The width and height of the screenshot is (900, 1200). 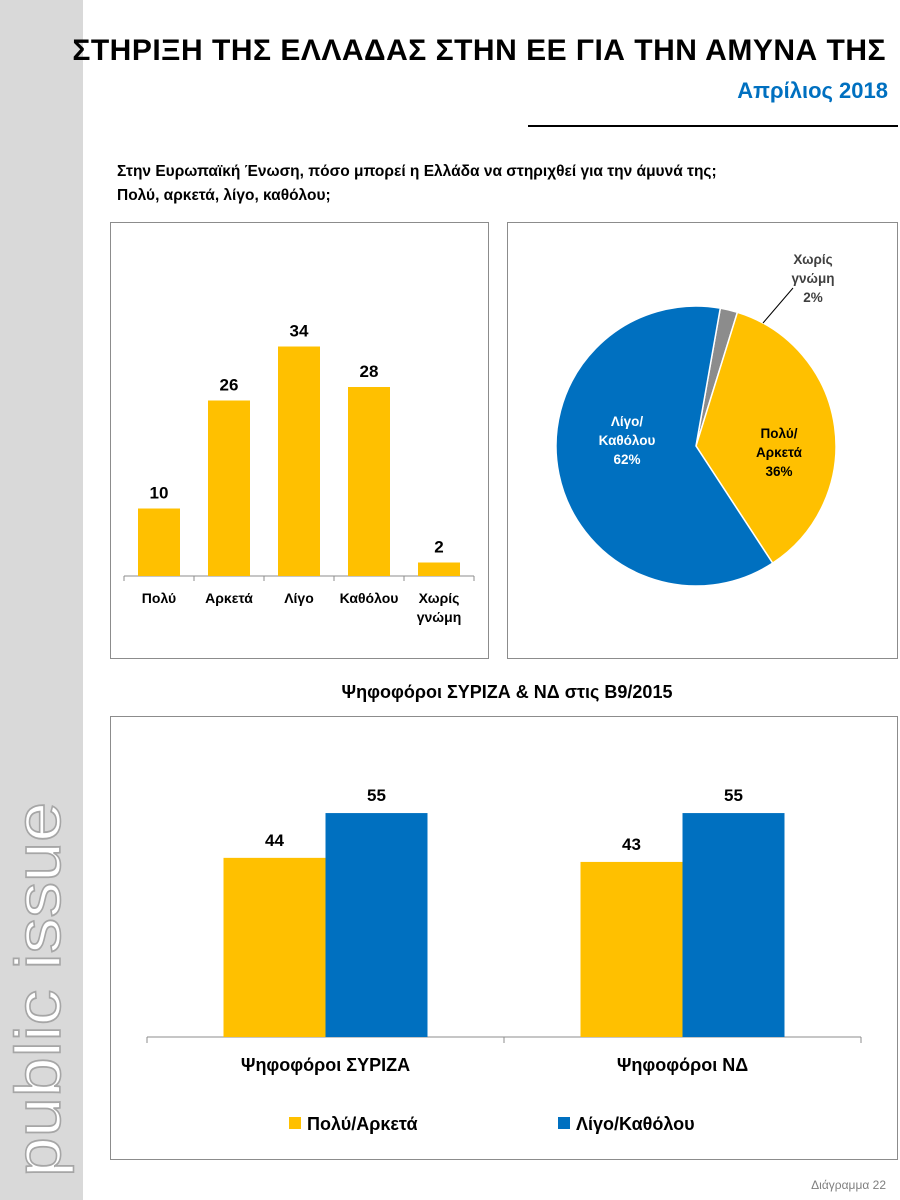 I want to click on leader-line, so click(x=778, y=305).